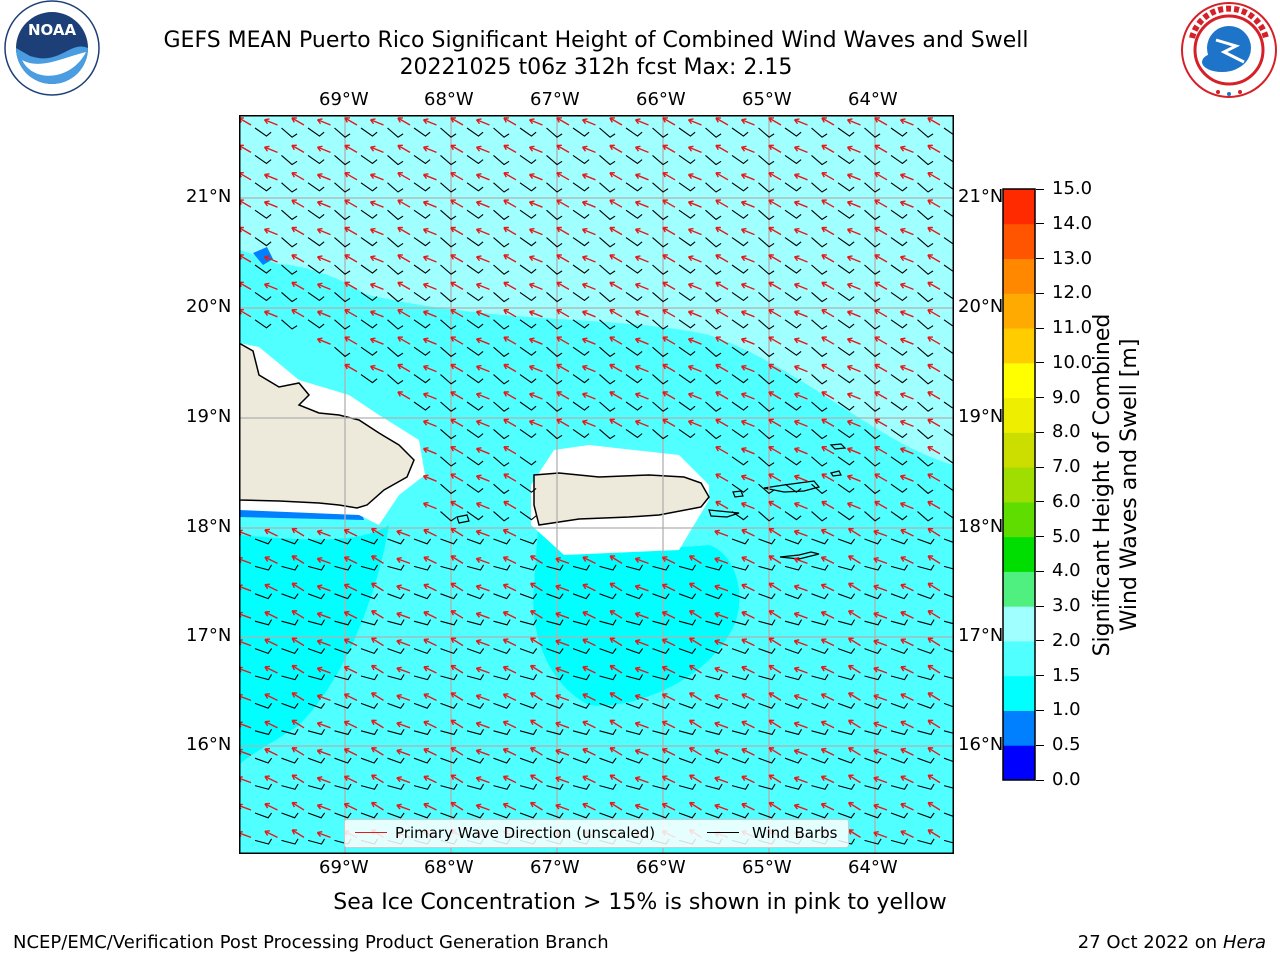 This screenshot has width=1280, height=960. I want to click on colorbar-tick-label: 1.5, so click(1066, 675).